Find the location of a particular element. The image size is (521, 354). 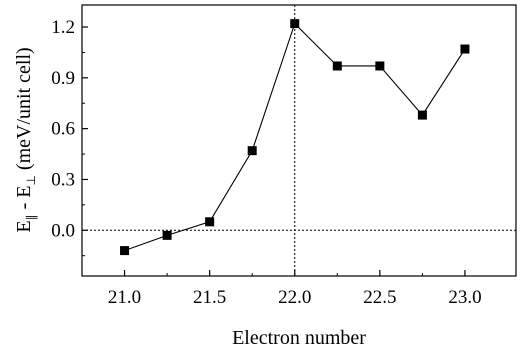

y-tick-labels: 0.0 0.3 0.6 0.9 1.2 is located at coordinates (63, 129).